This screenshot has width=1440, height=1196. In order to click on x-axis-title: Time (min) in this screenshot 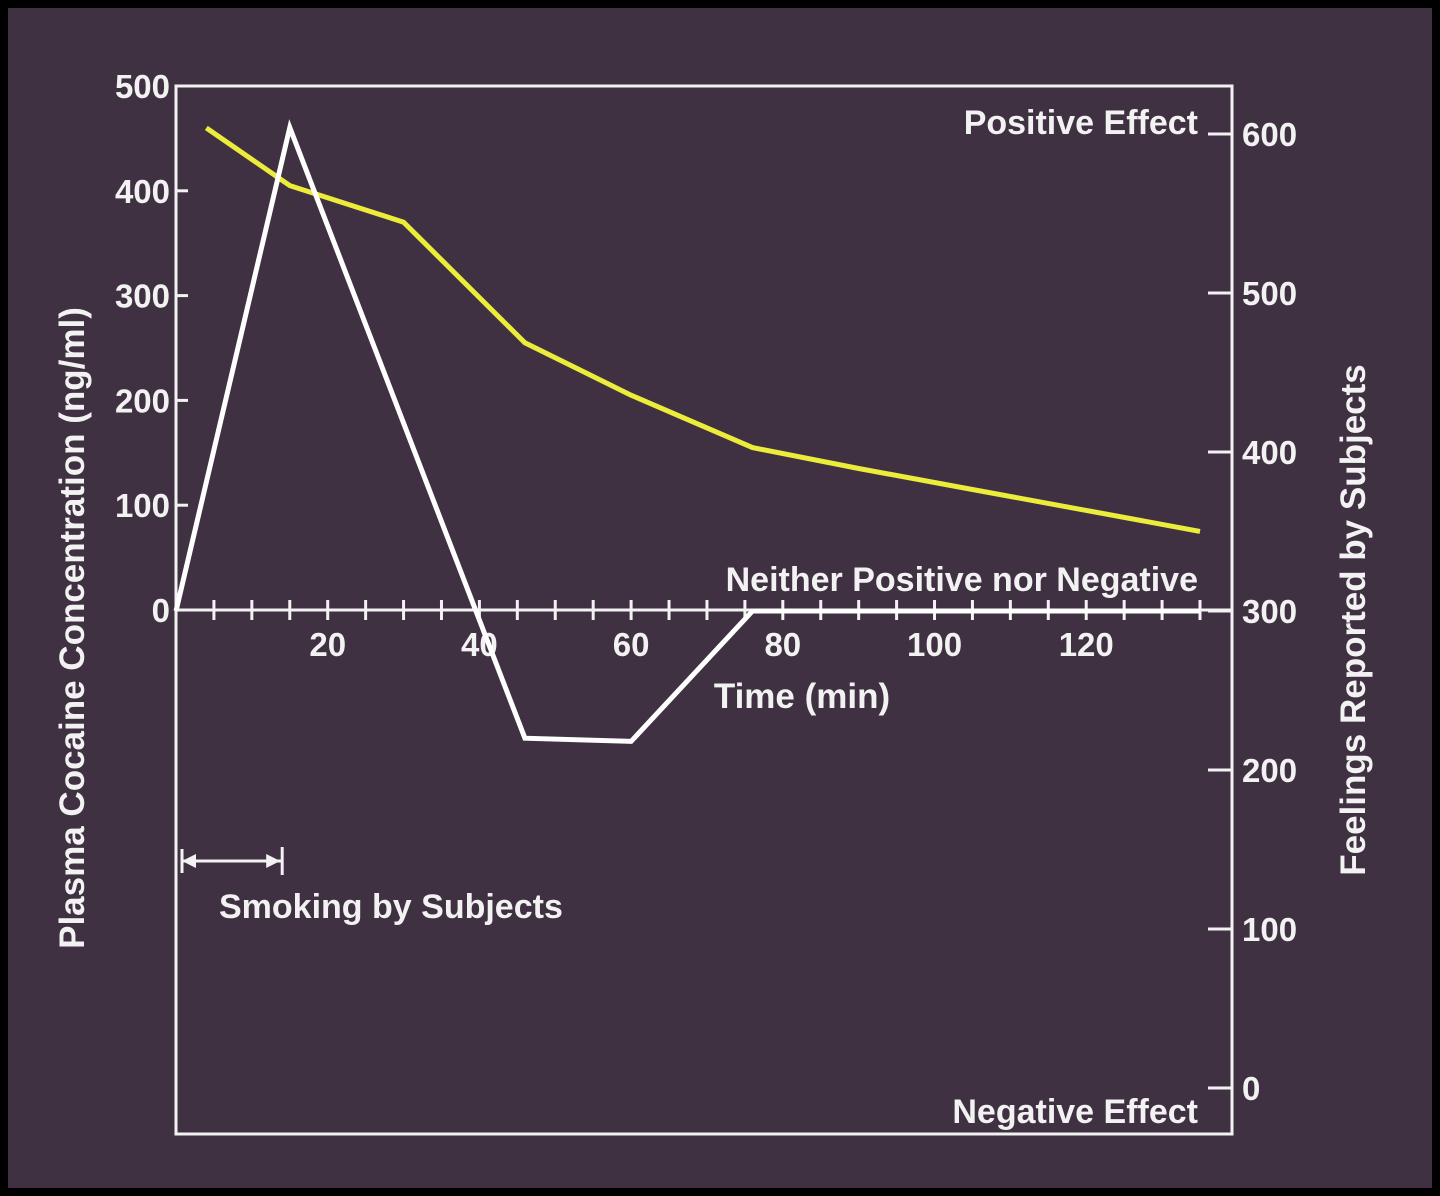, I will do `click(802, 696)`.